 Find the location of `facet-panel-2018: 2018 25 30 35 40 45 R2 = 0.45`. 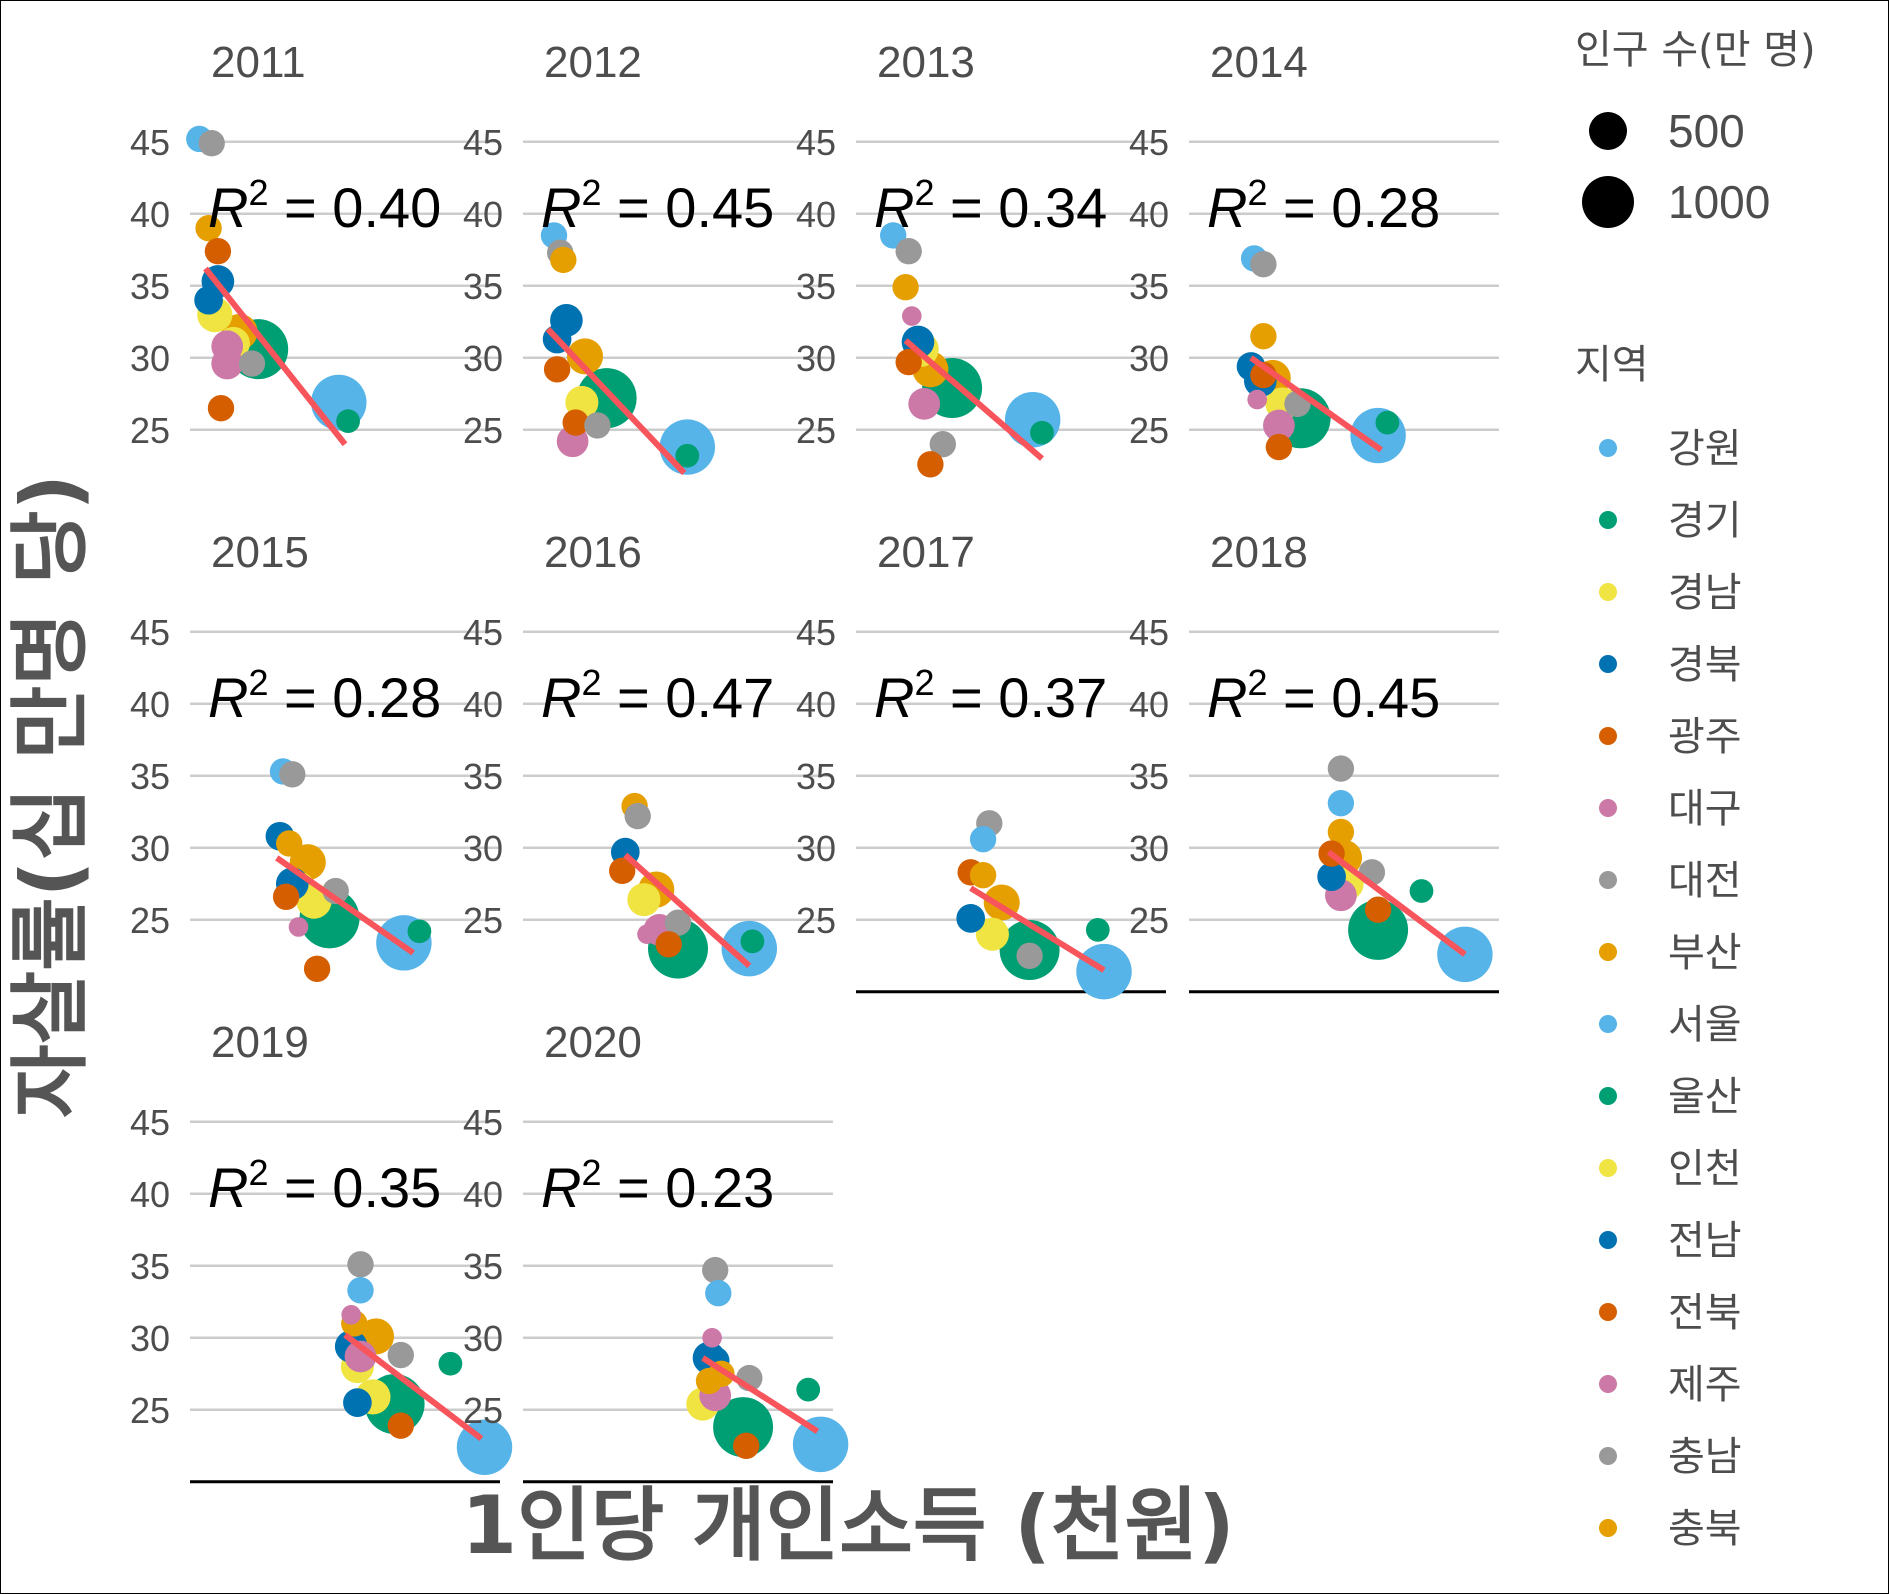

facet-panel-2018: 2018 25 30 35 40 45 R2 = 0.45 is located at coordinates (1314, 761).